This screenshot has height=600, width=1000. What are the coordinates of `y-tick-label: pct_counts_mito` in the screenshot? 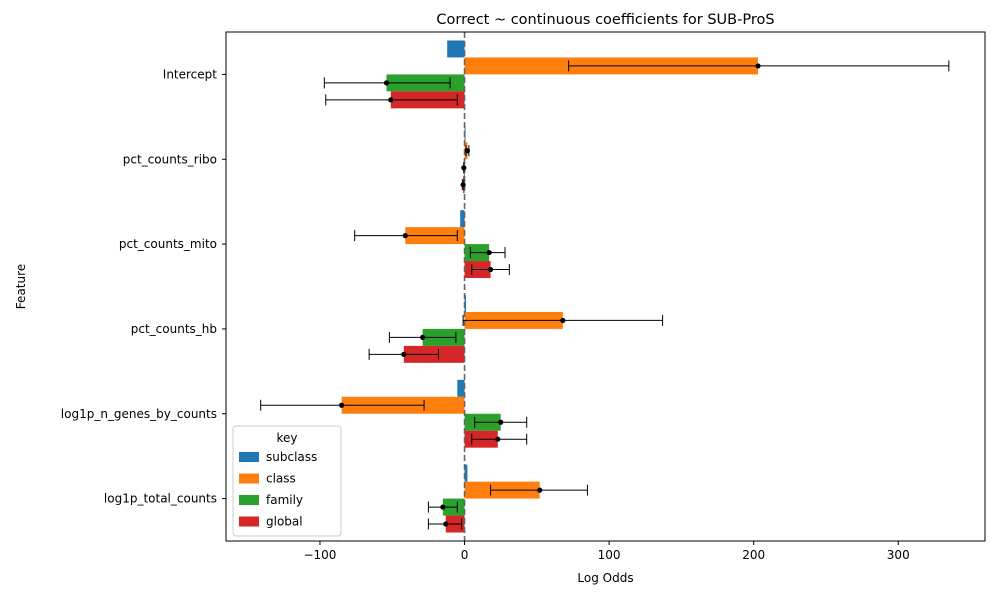 It's located at (168, 244).